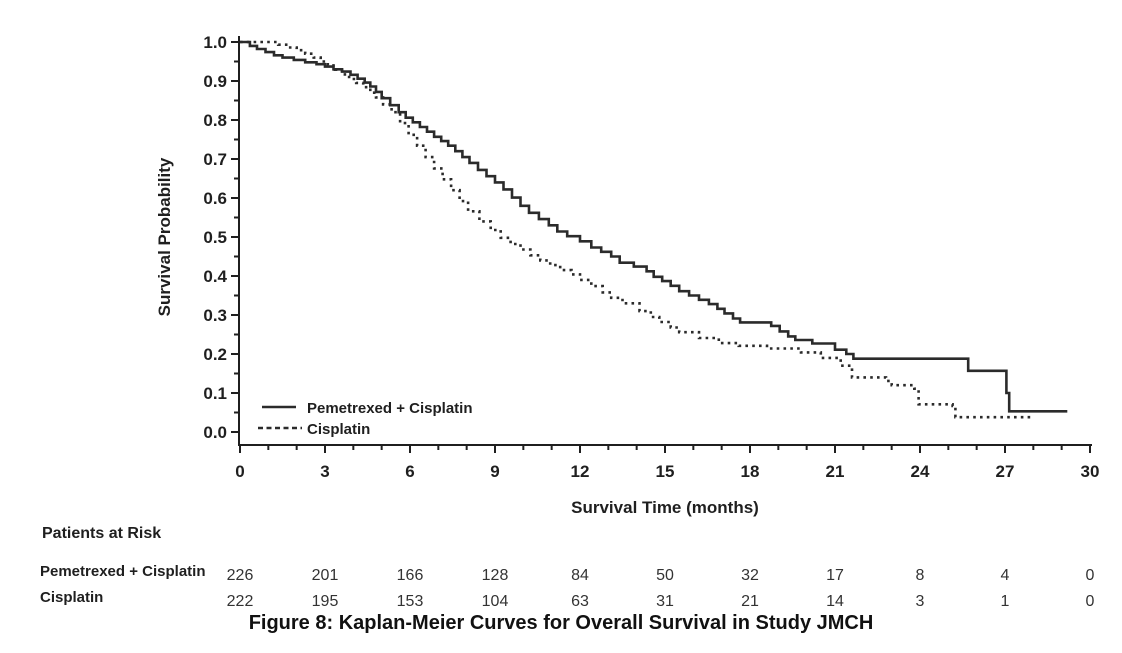 The height and width of the screenshot is (653, 1122). I want to click on risk-count: 84, so click(580, 575).